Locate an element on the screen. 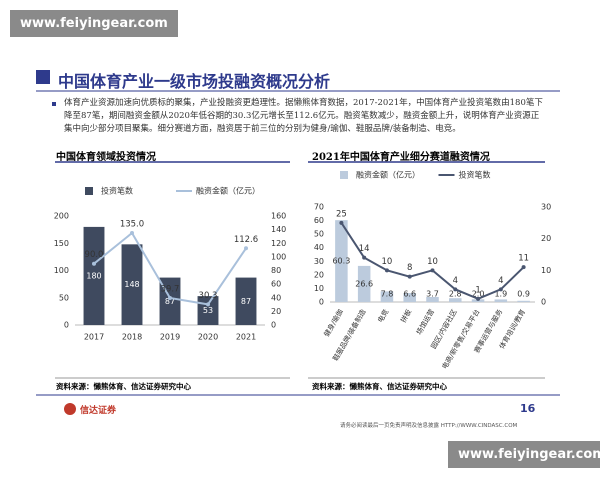  data-label: 6.6 is located at coordinates (409, 294).